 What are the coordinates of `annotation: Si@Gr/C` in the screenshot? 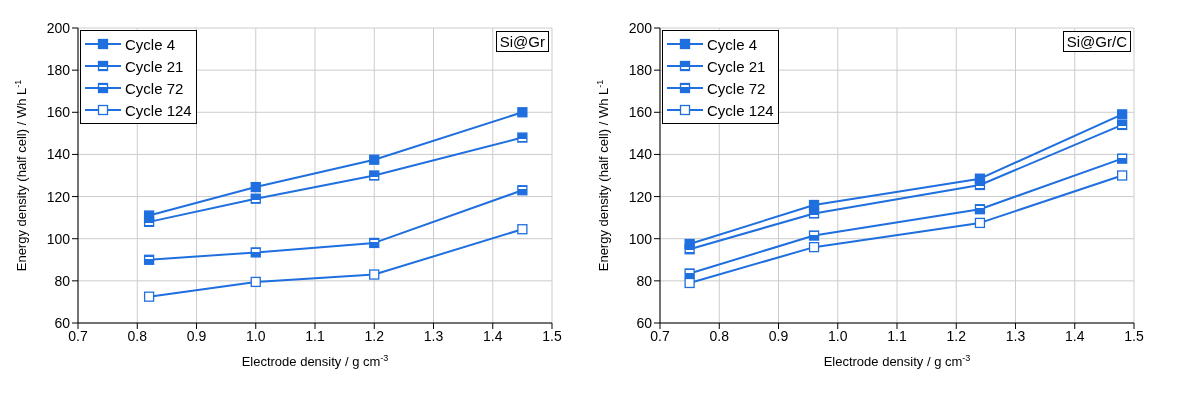 It's located at (1096, 41).